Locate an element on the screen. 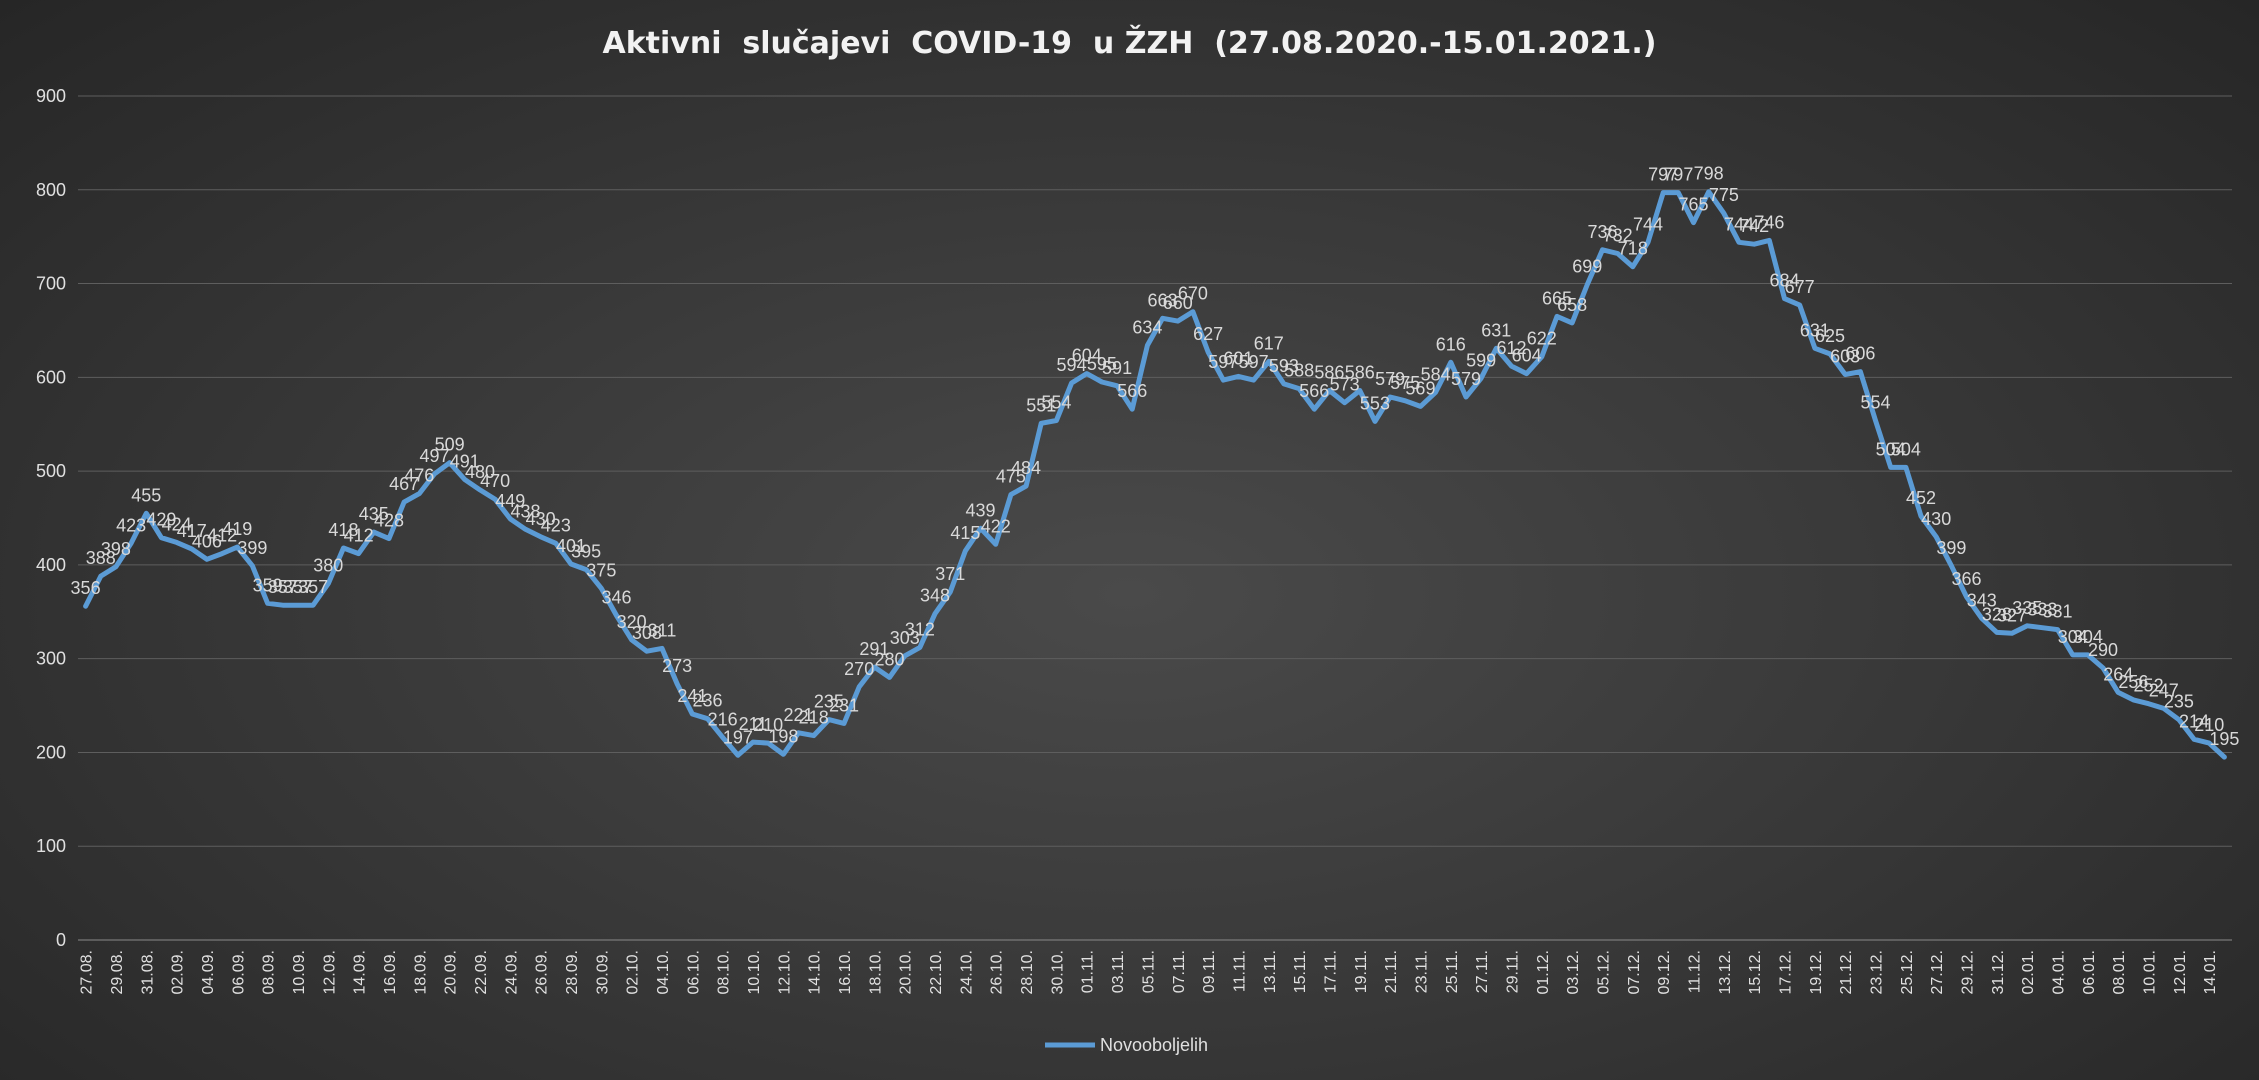 This screenshot has width=2259, height=1080. x-tick-label: 08.09. is located at coordinates (269, 972).